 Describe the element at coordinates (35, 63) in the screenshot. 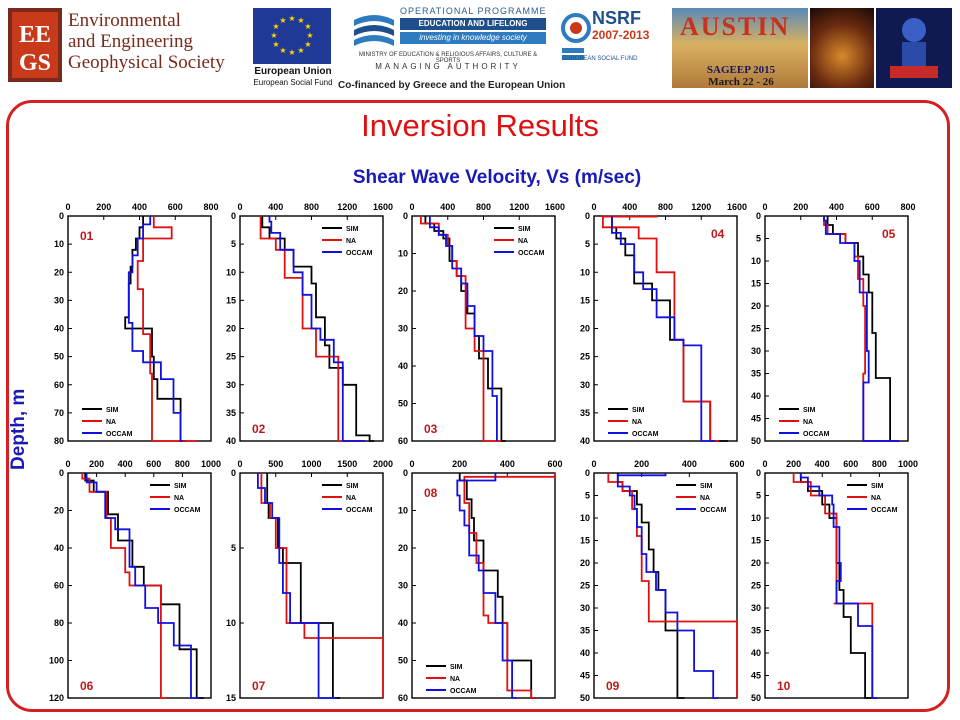

I see `svg-text: GS` at that location.